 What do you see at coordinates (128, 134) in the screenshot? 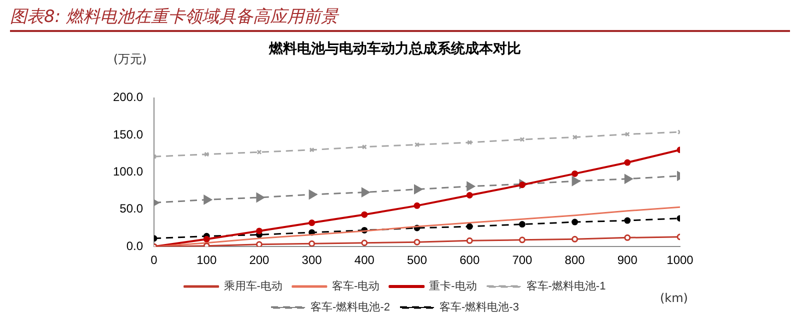
I see `y-tick-label: 150.0` at bounding box center [128, 134].